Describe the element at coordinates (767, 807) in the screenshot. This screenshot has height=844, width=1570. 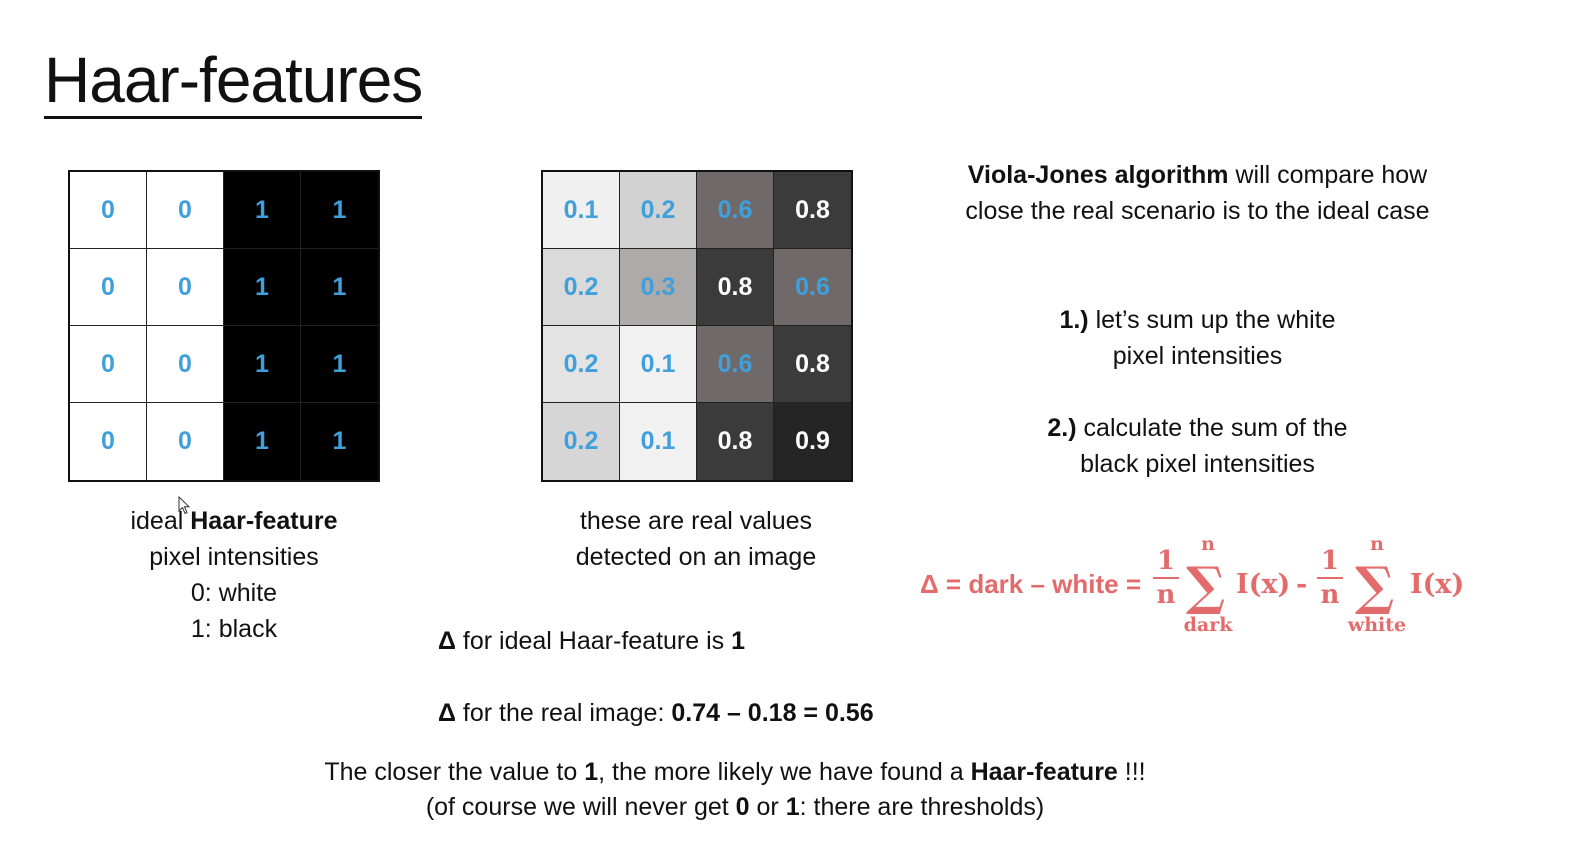
I see `text-segment: or` at that location.